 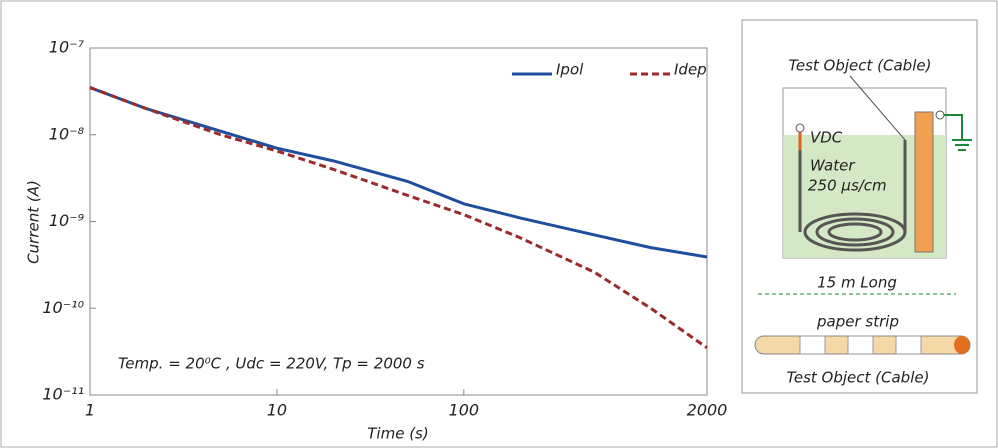 I want to click on y-tick-label: 10⁻⁹, so click(x=67, y=220).